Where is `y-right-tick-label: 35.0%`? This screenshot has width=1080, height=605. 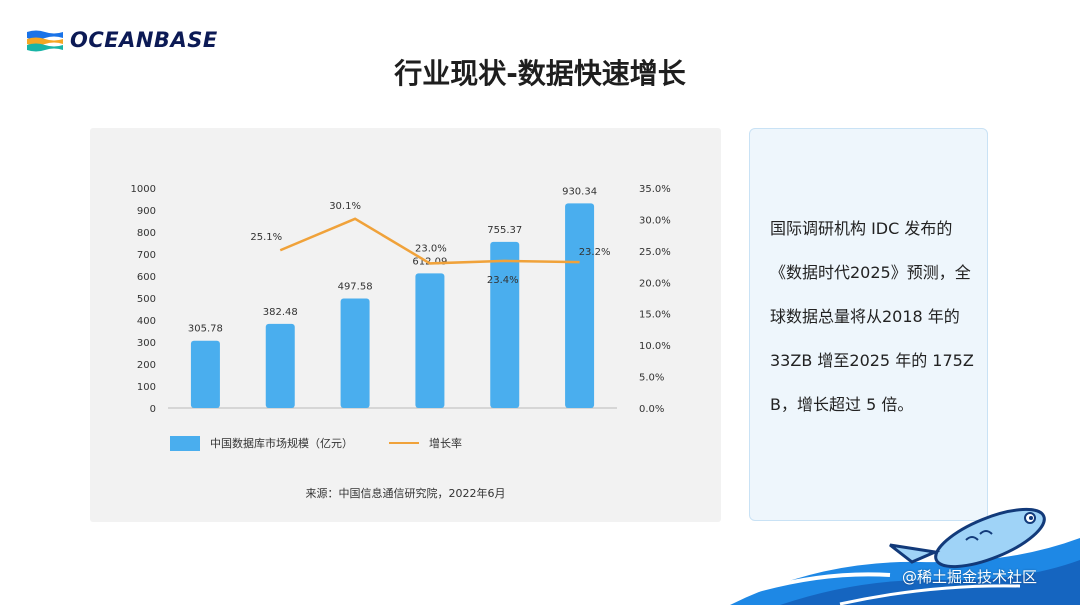 y-right-tick-label: 35.0% is located at coordinates (655, 189).